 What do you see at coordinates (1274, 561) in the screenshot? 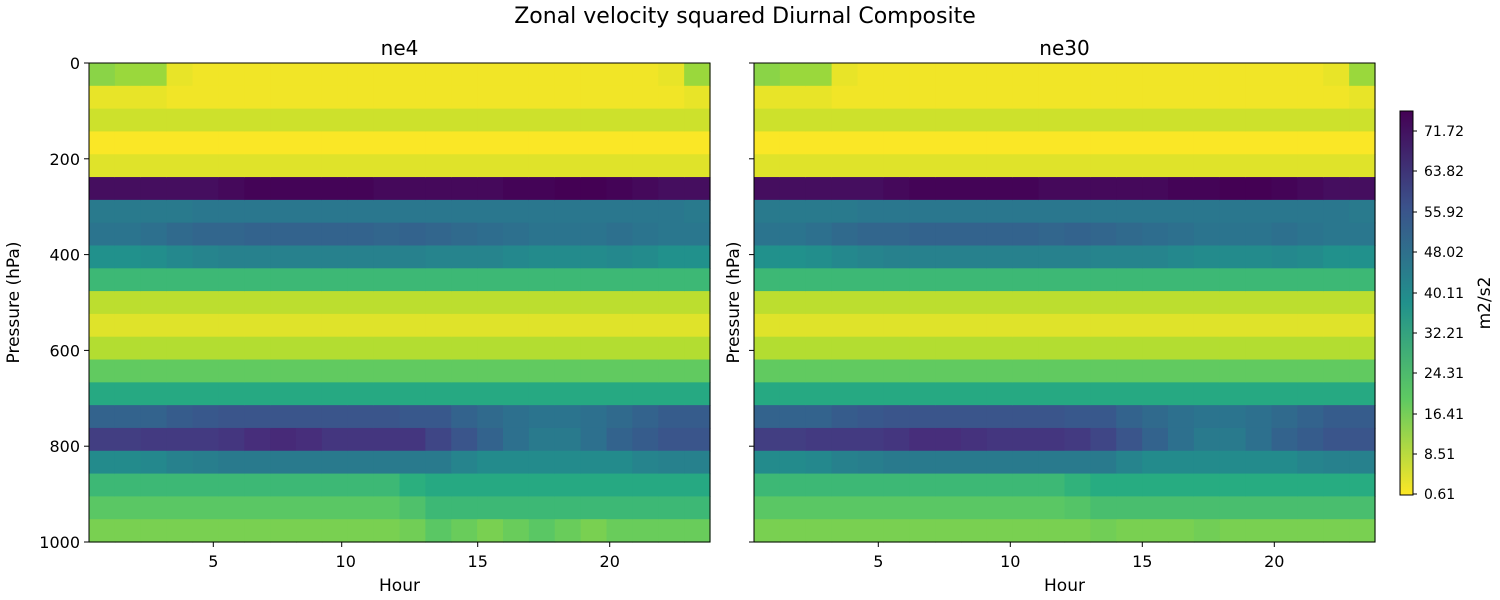
I see `x-tick-label: 20` at bounding box center [1274, 561].